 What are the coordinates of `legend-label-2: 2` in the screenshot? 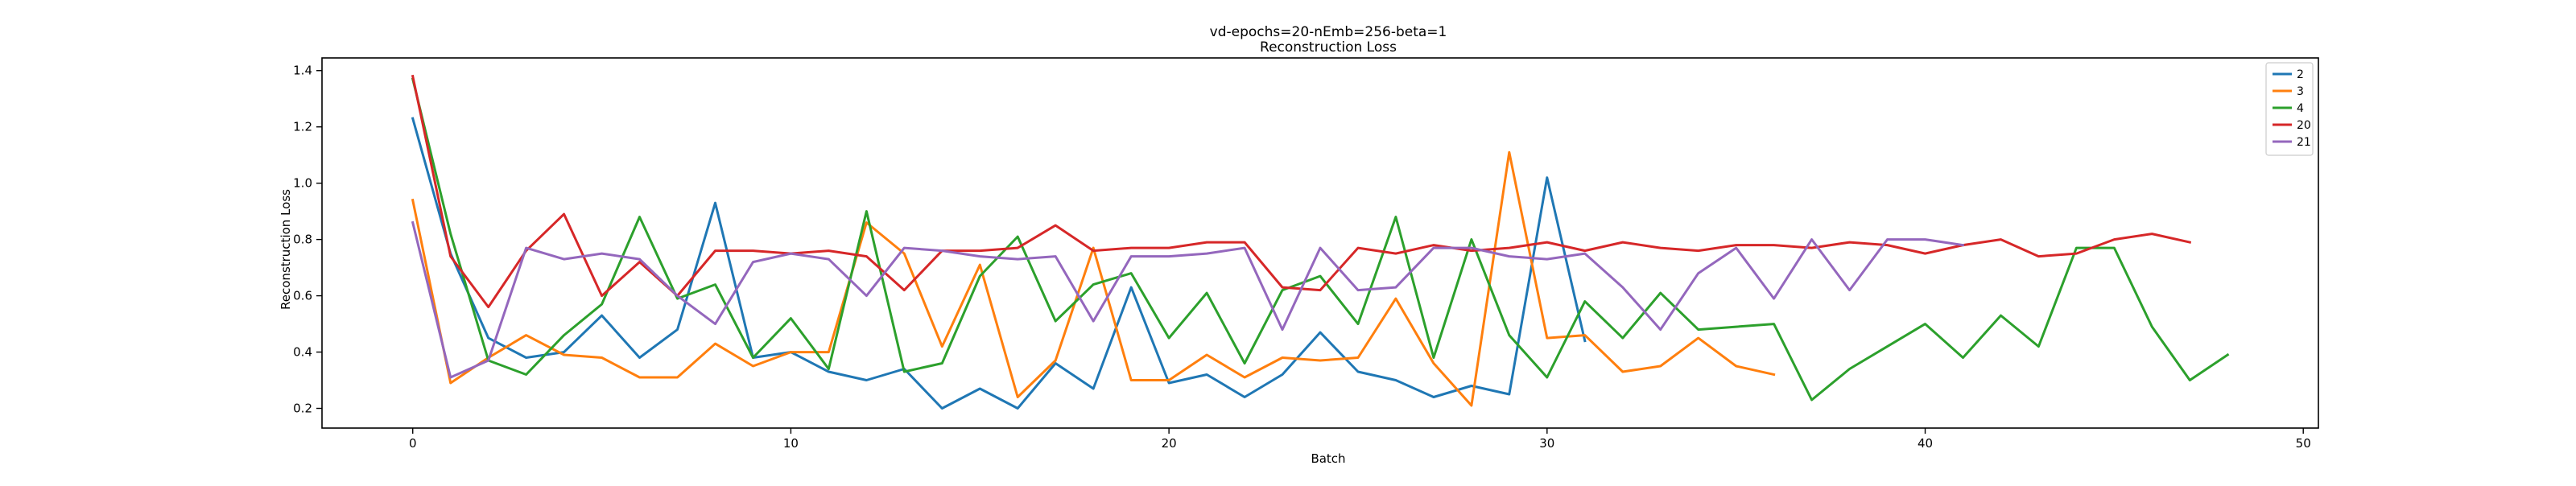 It's located at (2300, 74).